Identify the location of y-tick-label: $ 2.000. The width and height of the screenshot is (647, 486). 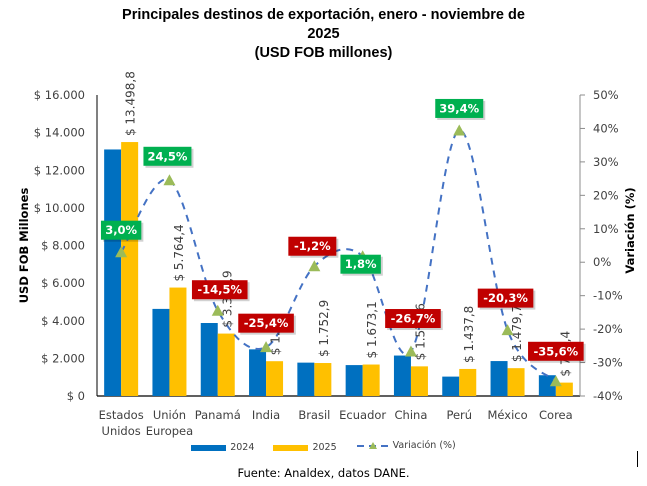
(63, 358).